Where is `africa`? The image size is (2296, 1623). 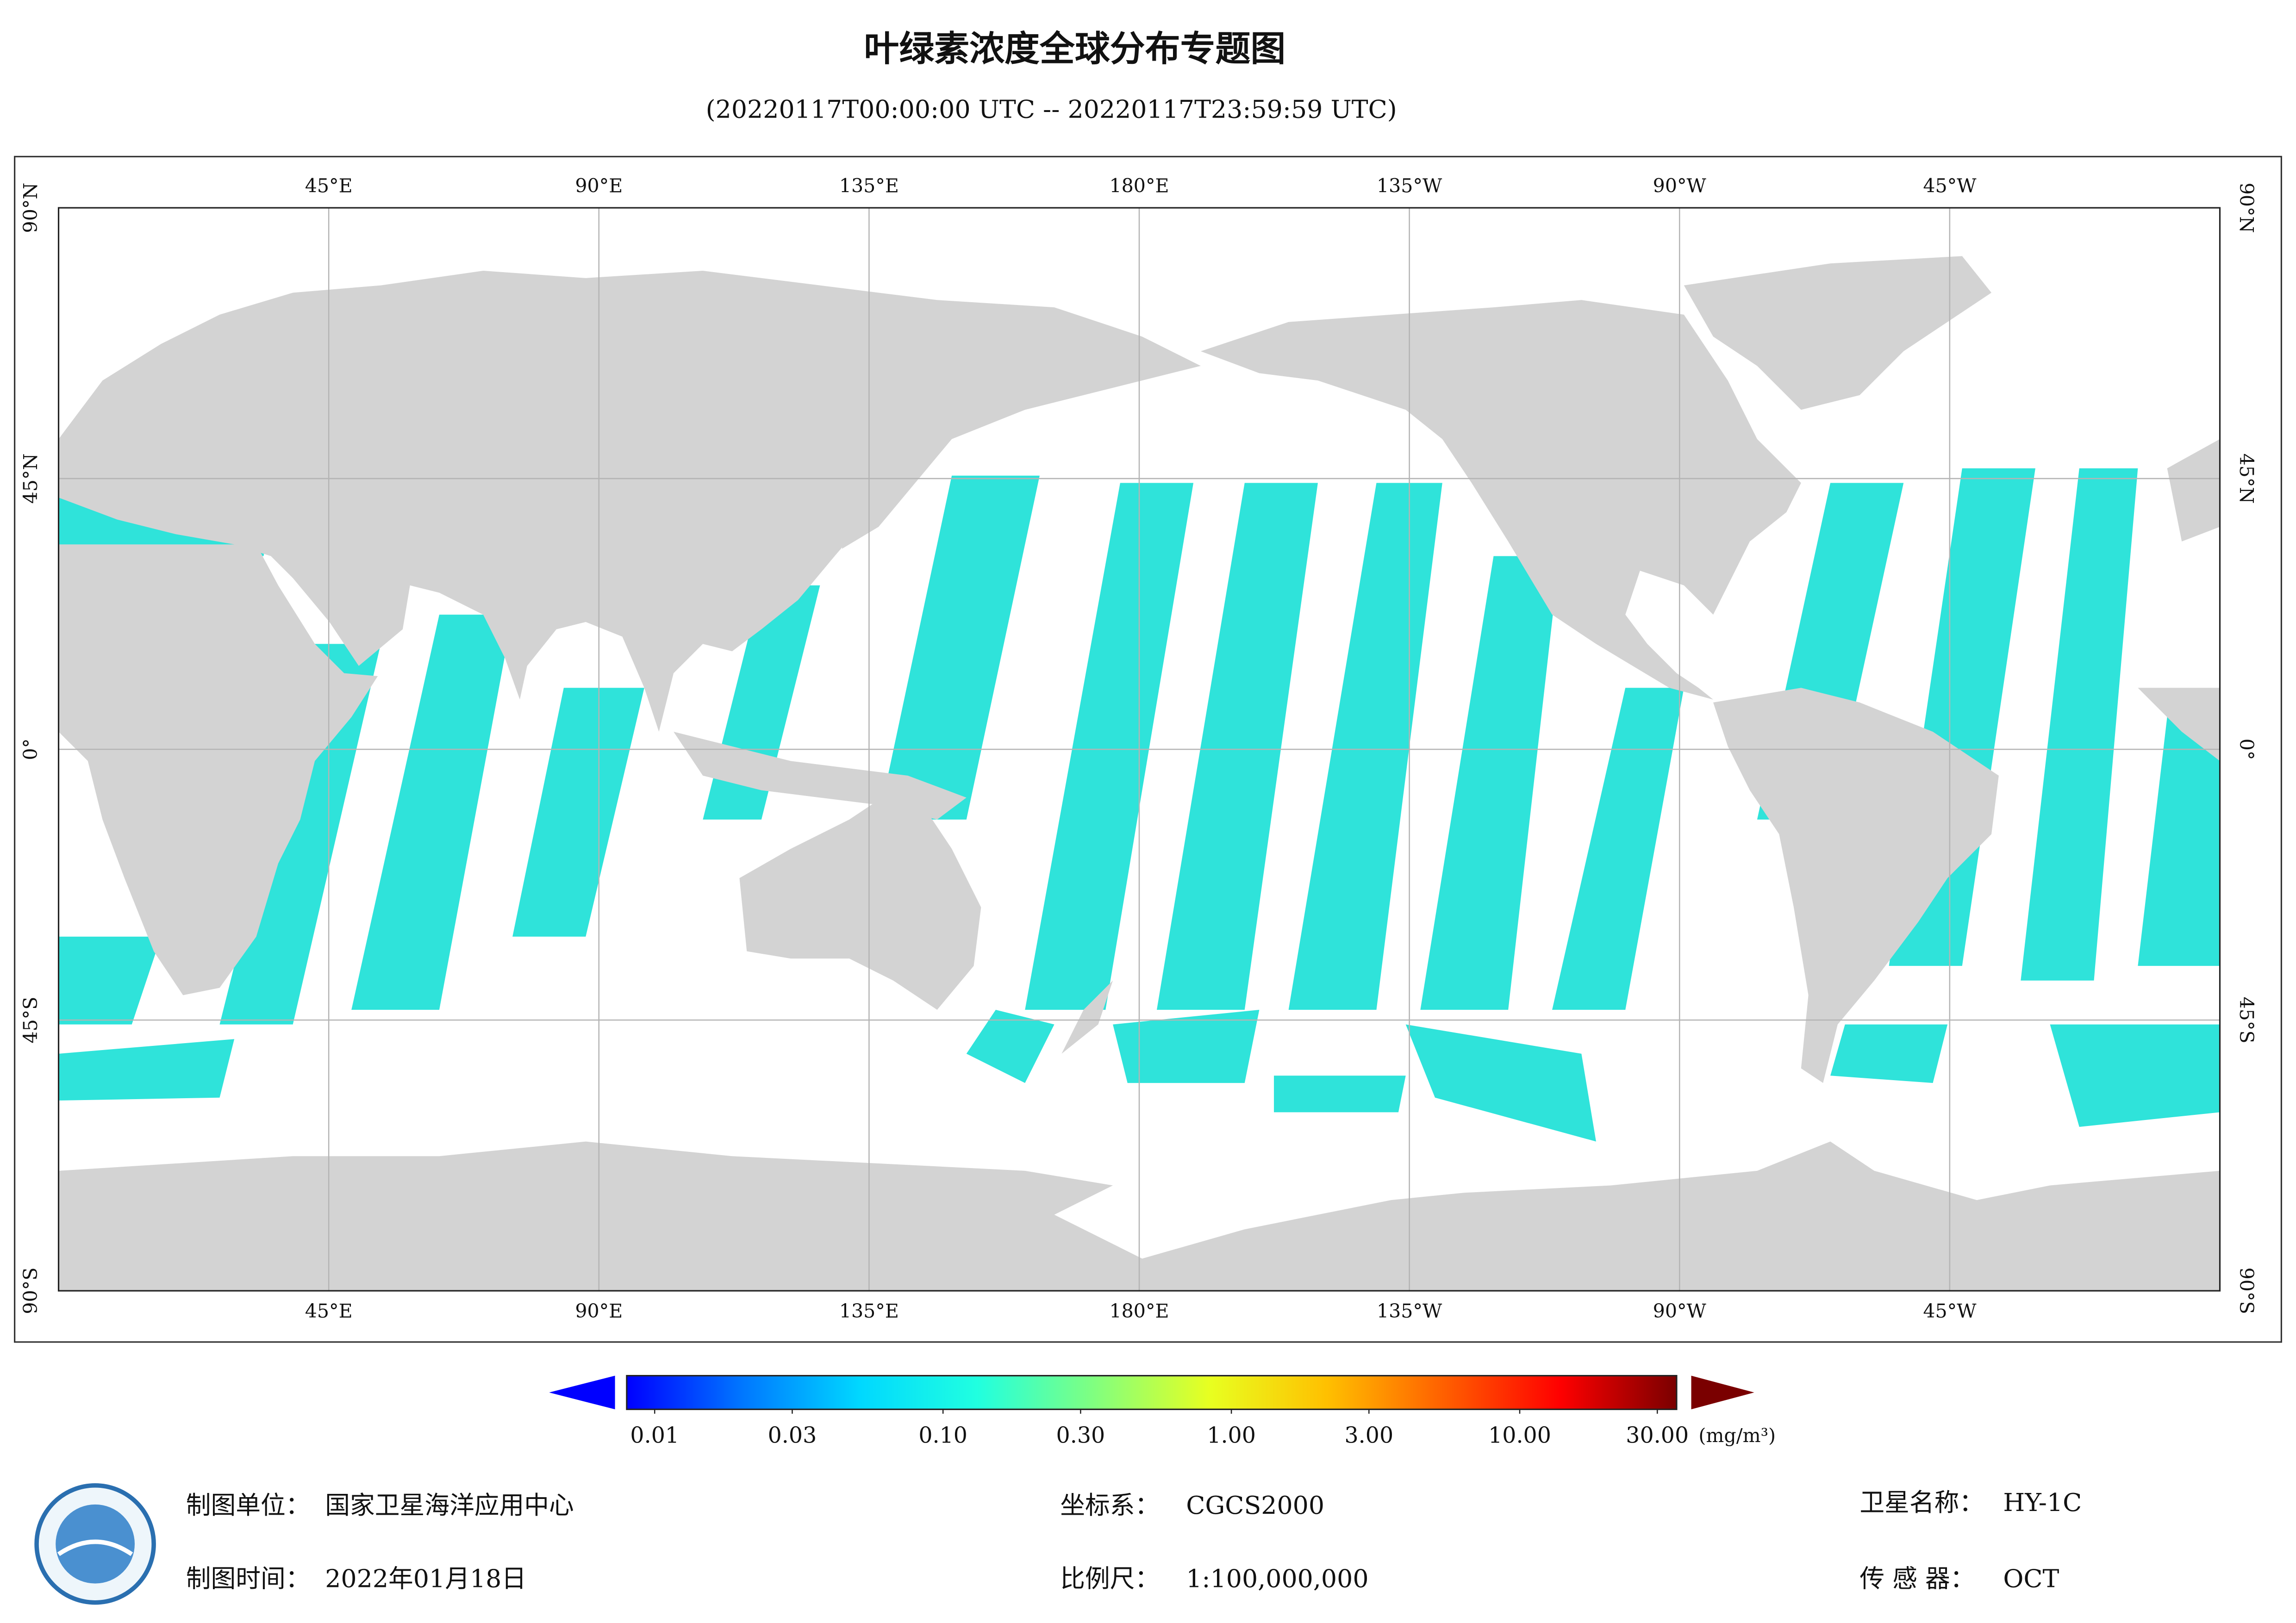
africa is located at coordinates (218, 769).